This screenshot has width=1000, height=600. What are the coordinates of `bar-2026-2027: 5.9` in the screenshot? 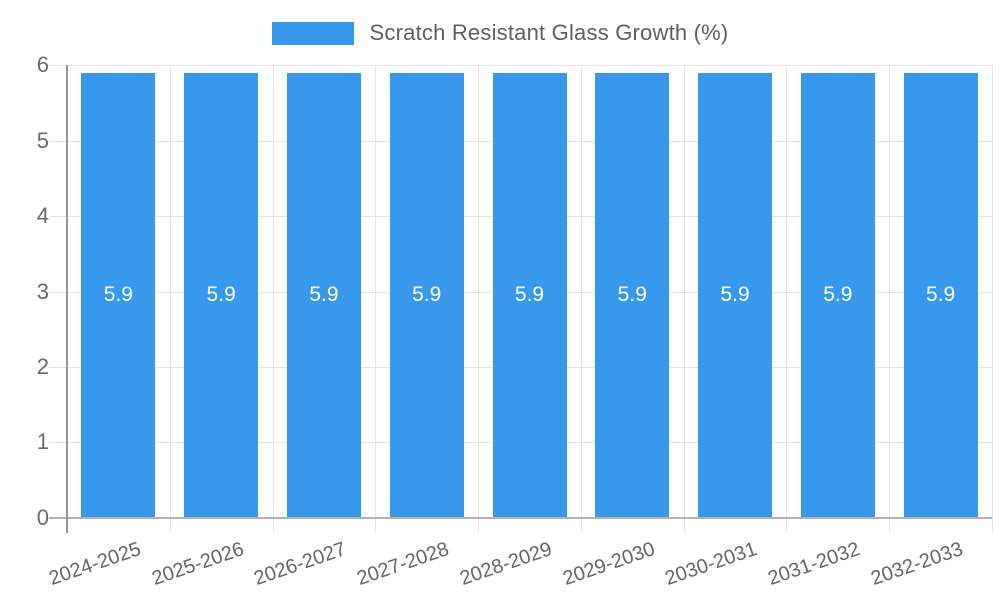 It's located at (323, 295).